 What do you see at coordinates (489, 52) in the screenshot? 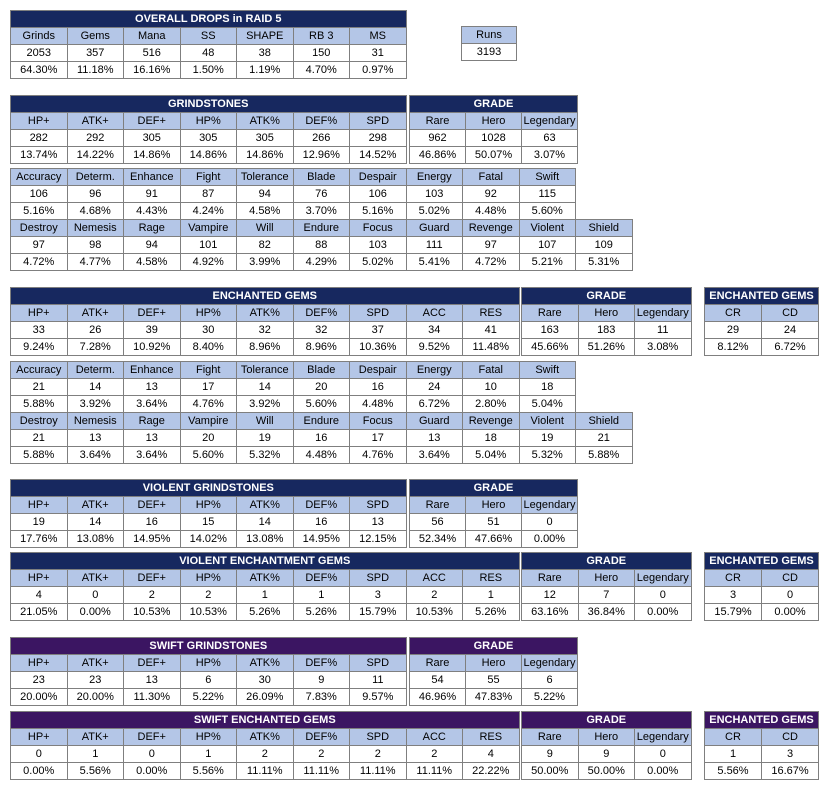
I see `table-cell: 3193` at bounding box center [489, 52].